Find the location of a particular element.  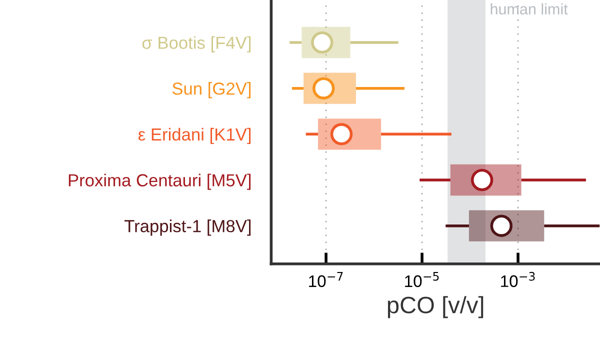

y-tick-label: Sun [G2V] is located at coordinates (211, 90).